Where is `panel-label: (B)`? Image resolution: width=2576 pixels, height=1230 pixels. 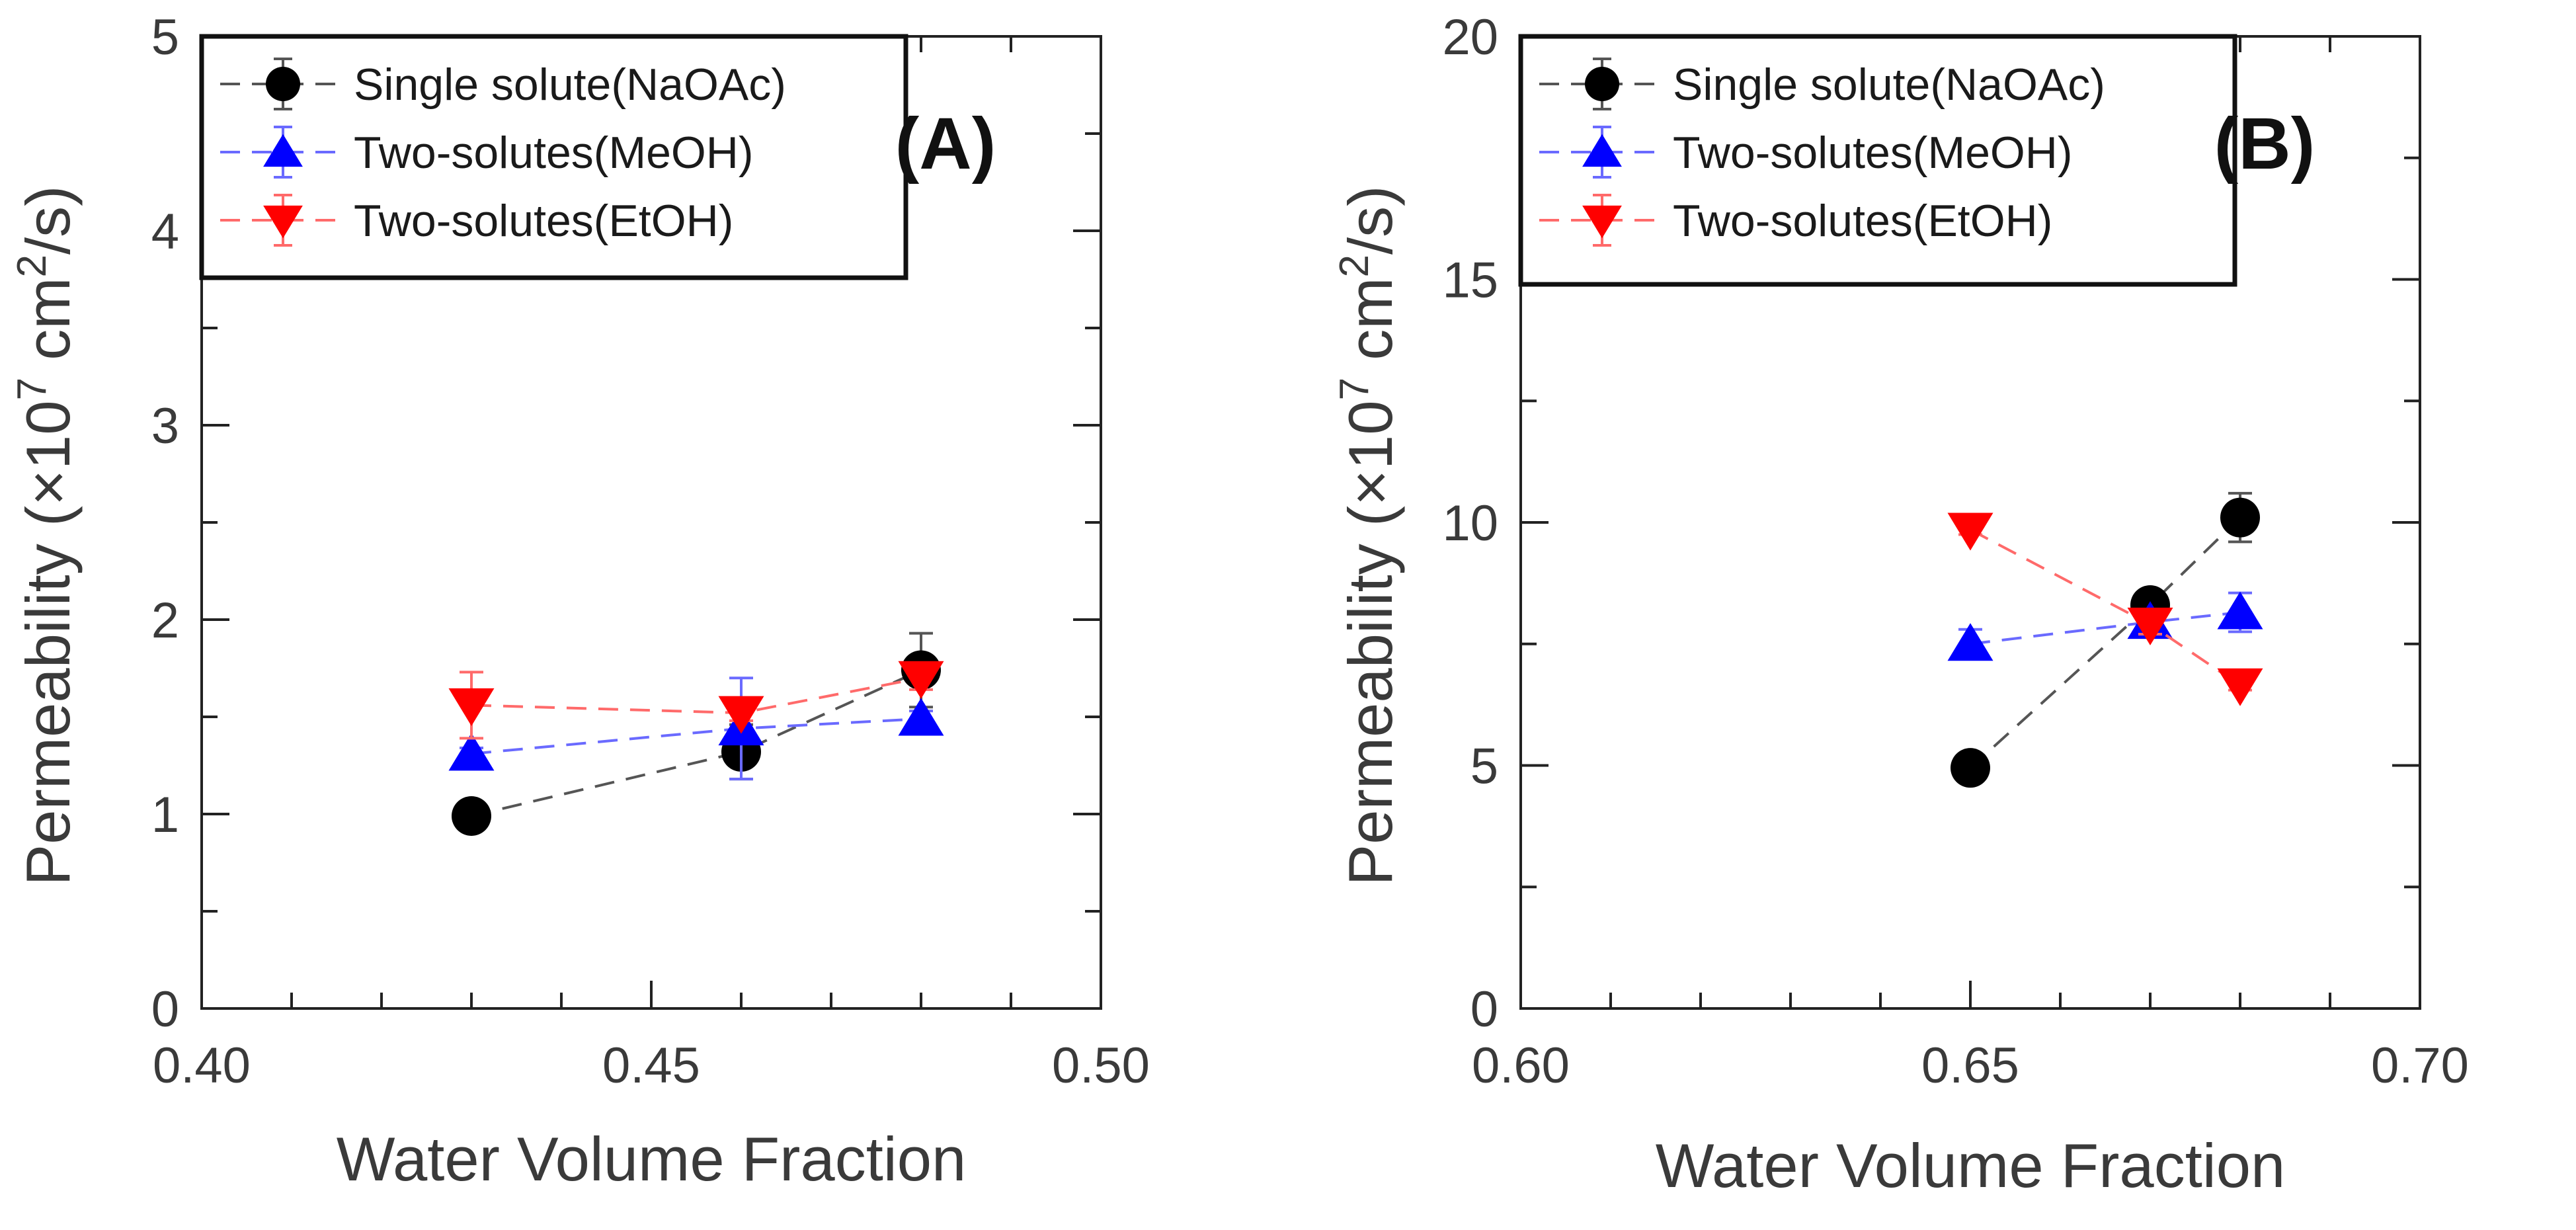
panel-label: (B) is located at coordinates (2265, 143).